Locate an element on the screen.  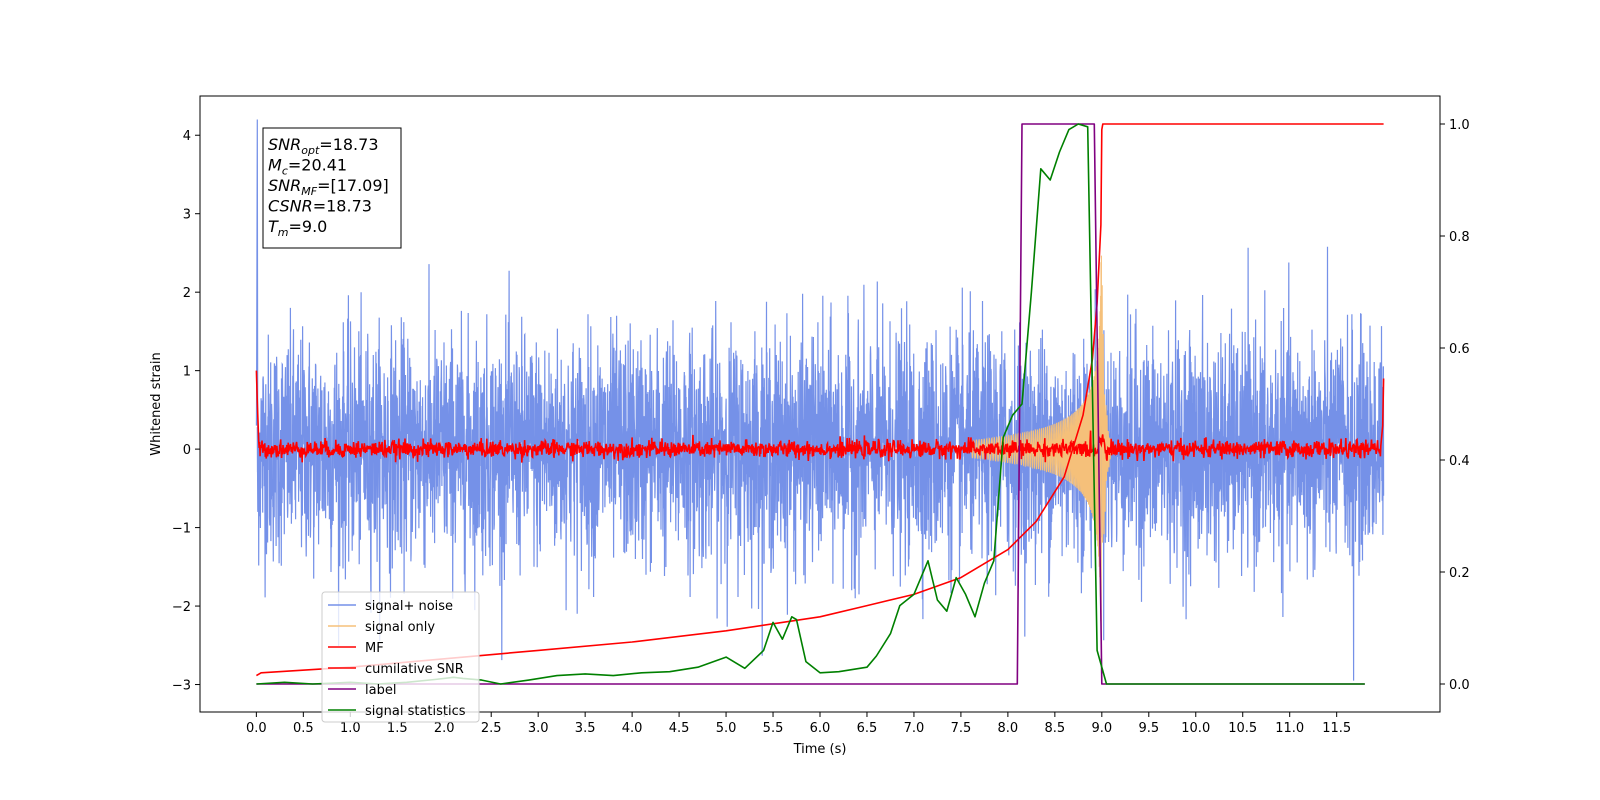
legend-entry-label: signal statistics is located at coordinates (415, 711).